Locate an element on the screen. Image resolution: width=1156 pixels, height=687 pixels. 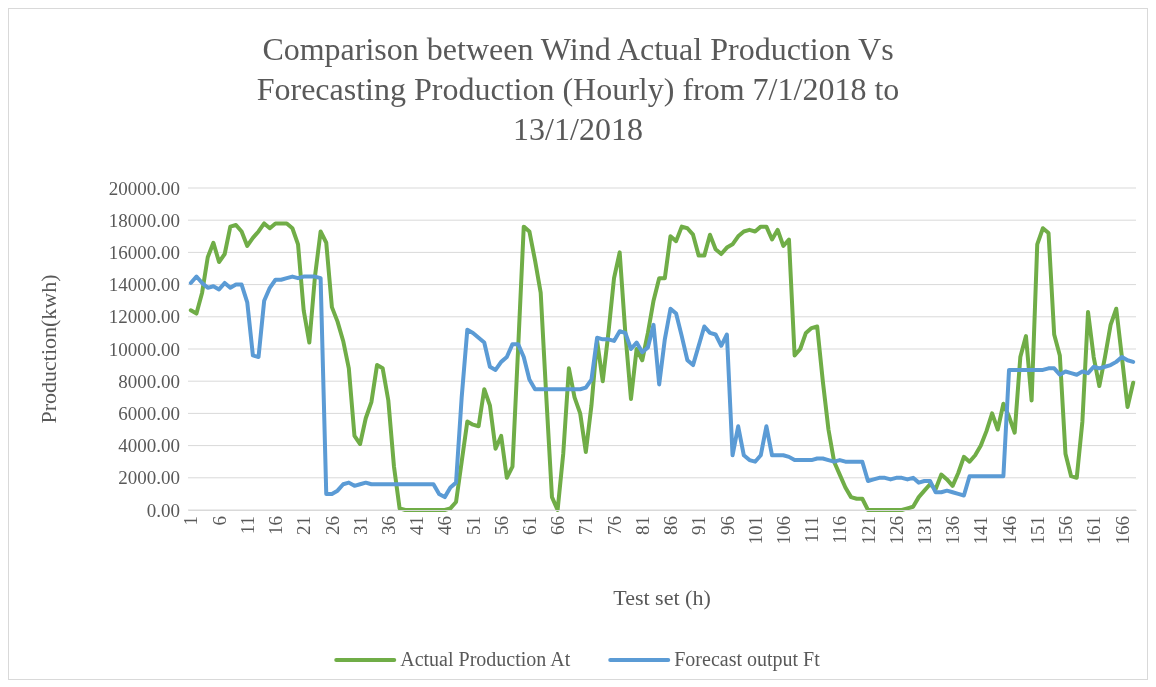
x-tick-label: 96 is located at coordinates (727, 525).